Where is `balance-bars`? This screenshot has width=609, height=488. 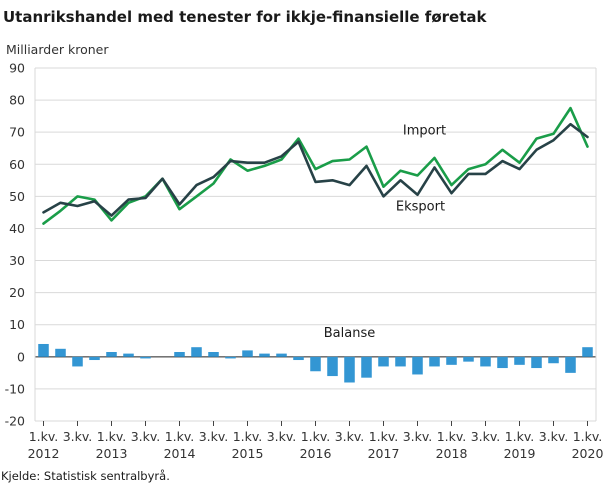 balance-bars is located at coordinates (315, 363).